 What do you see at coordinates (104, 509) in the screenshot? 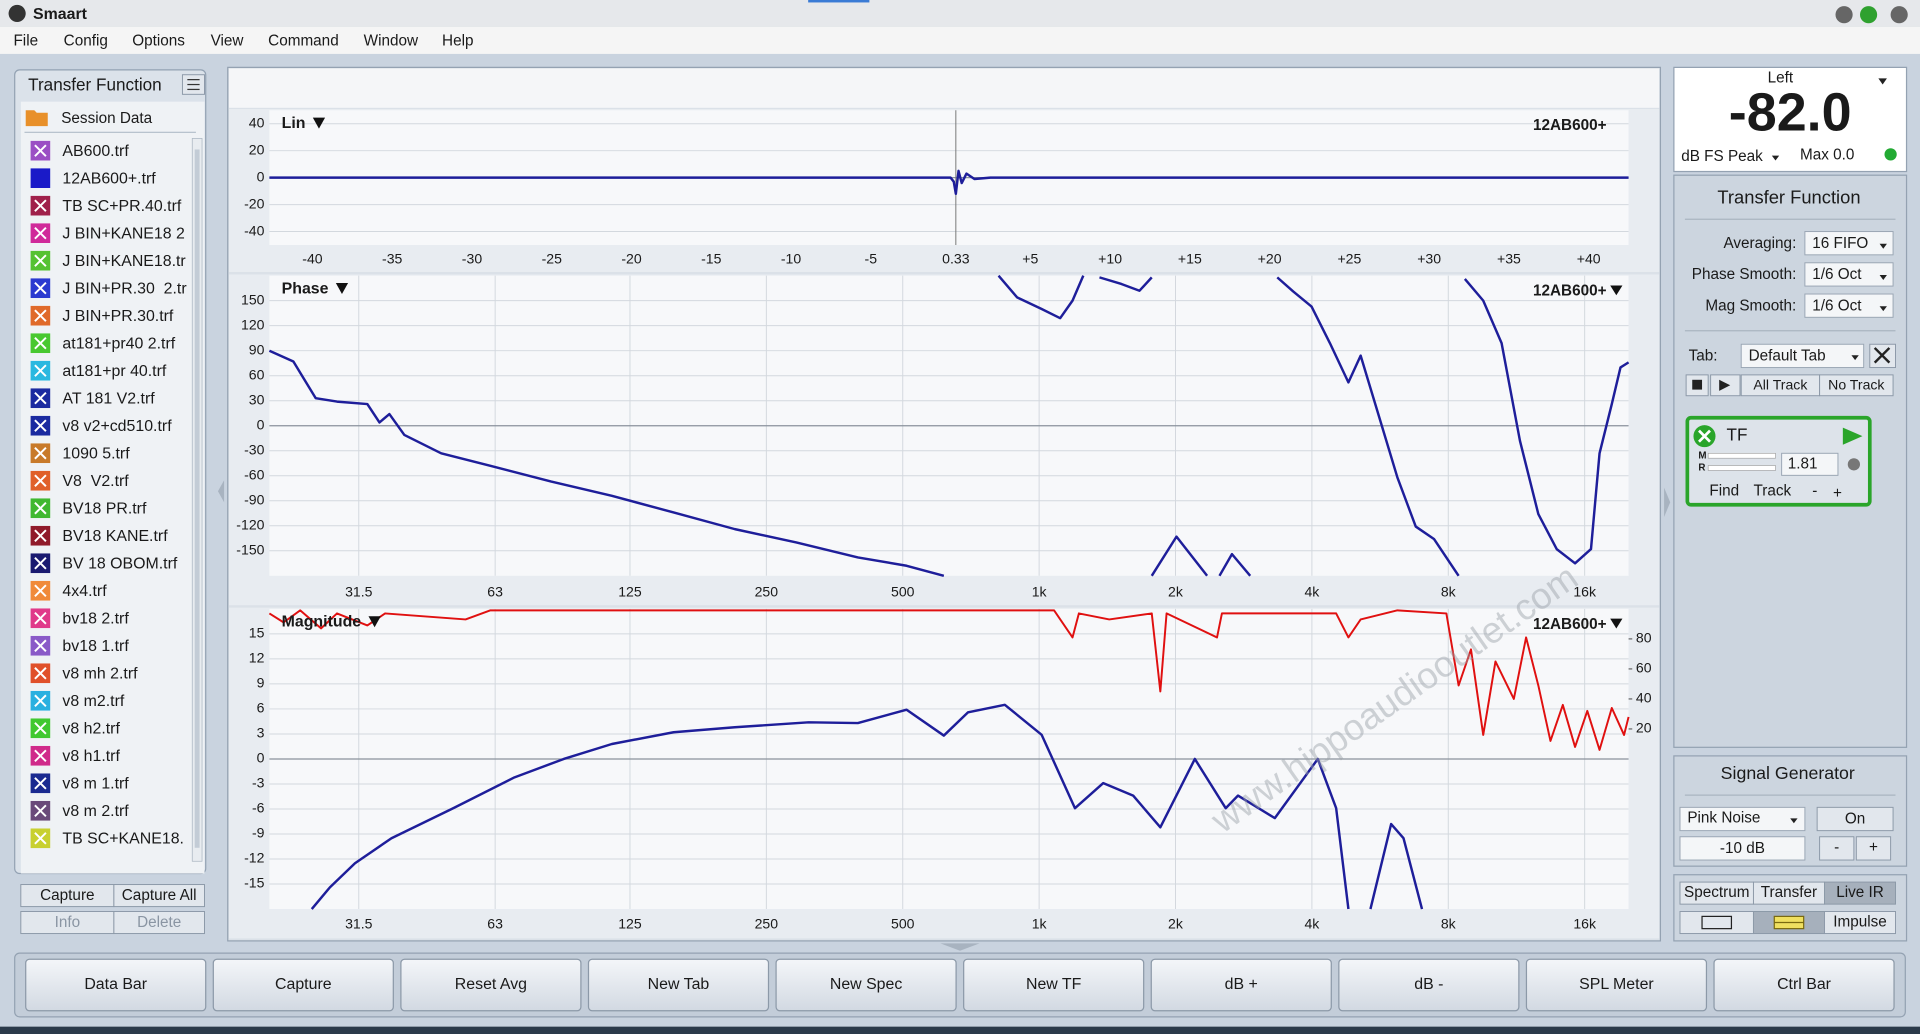
I see `file-name: BV18 PR.trf` at bounding box center [104, 509].